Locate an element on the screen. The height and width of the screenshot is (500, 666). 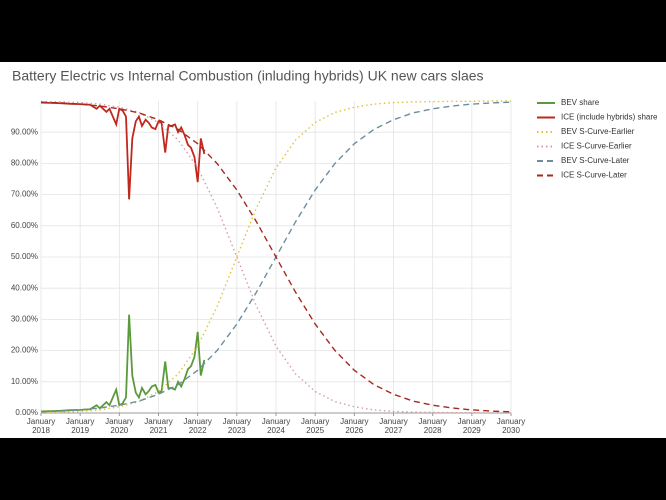
y-tick-label: 80.00% is located at coordinates (24, 163).